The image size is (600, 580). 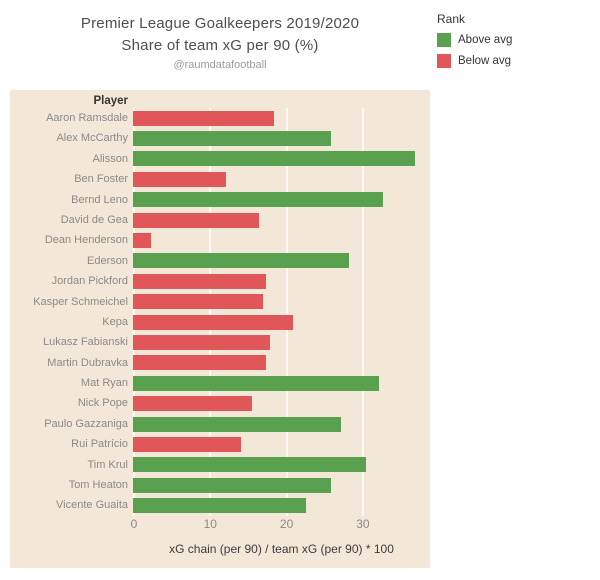 What do you see at coordinates (87, 118) in the screenshot?
I see `player-label: Aaron Ramsdale` at bounding box center [87, 118].